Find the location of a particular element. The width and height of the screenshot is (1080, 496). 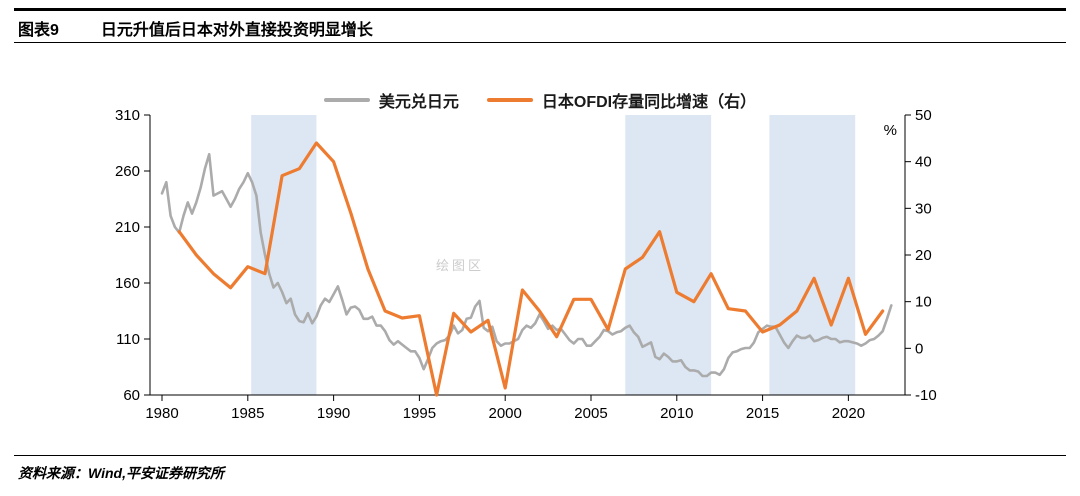

legend-swatch-usdjpy is located at coordinates (346, 100).